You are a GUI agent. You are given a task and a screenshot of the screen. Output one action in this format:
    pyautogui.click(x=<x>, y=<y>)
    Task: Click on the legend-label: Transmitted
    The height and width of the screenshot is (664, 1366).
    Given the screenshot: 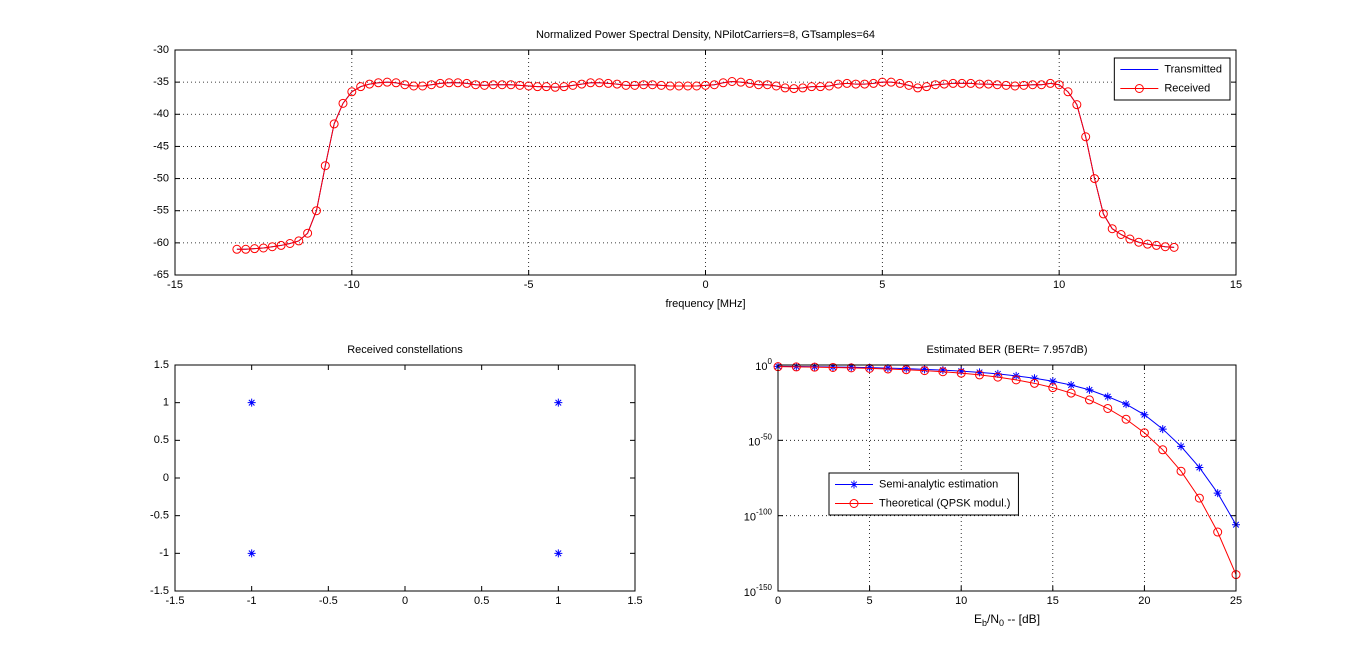 What is the action you would take?
    pyautogui.click(x=1193, y=69)
    